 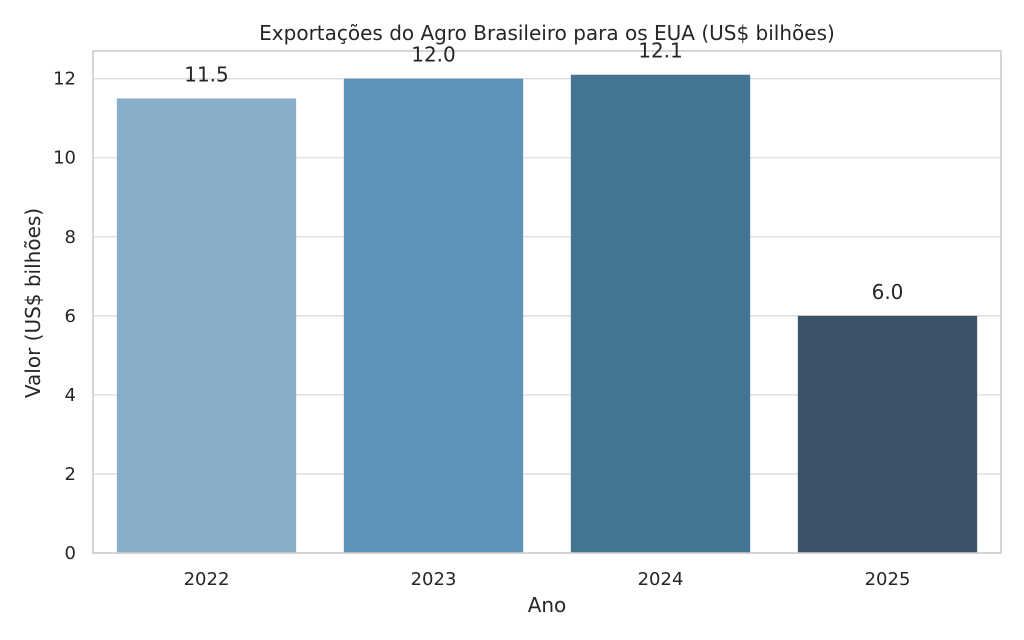 I want to click on y-tick-label: 0, so click(x=70, y=553).